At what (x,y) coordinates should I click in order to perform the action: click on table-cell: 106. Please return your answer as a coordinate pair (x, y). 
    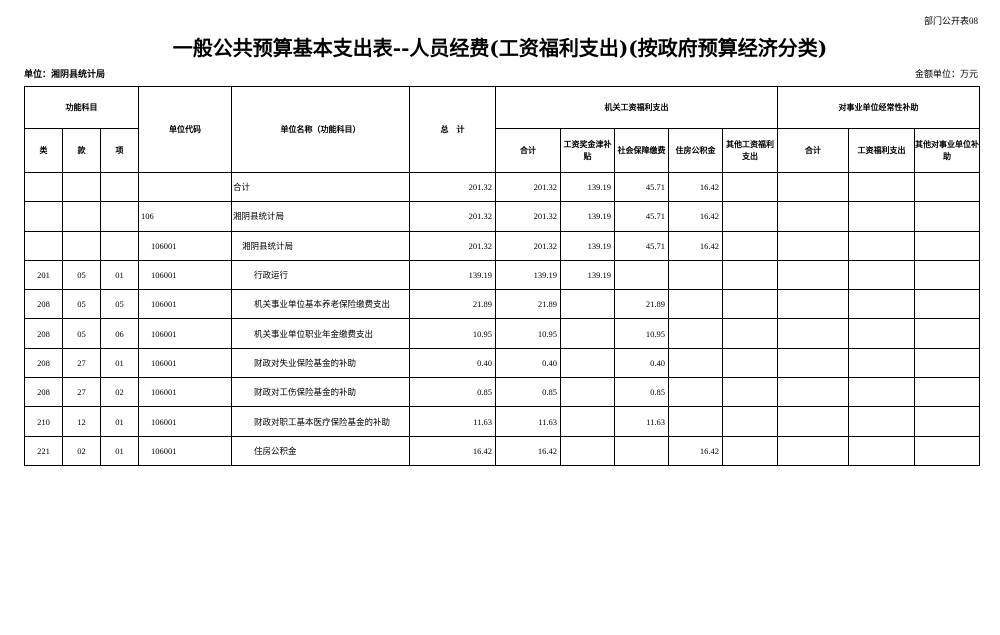
    Looking at the image, I should click on (185, 216).